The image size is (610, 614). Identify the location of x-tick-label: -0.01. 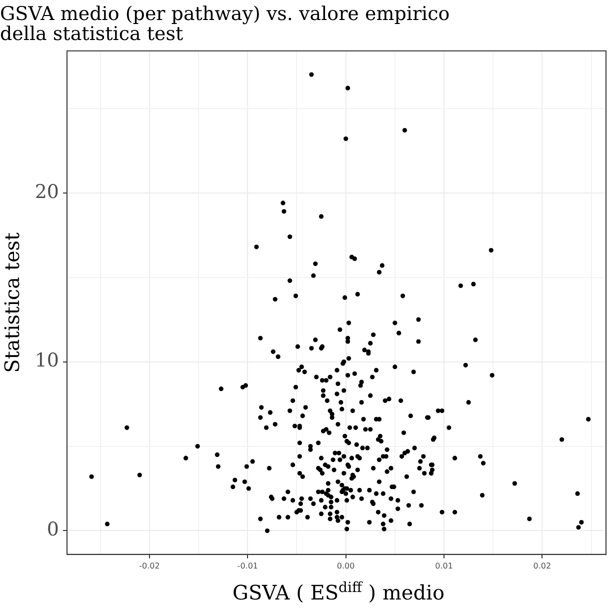
(247, 565).